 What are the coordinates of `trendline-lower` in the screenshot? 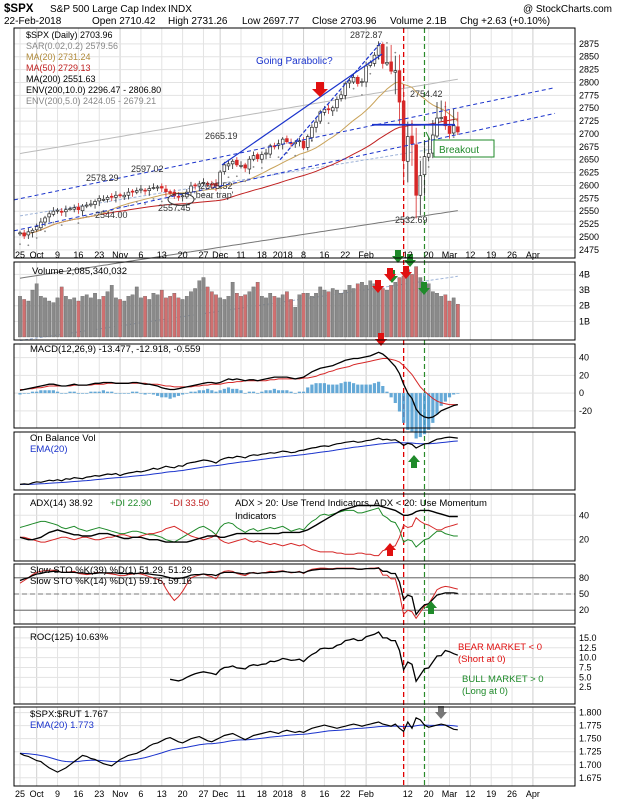 It's located at (284, 172).